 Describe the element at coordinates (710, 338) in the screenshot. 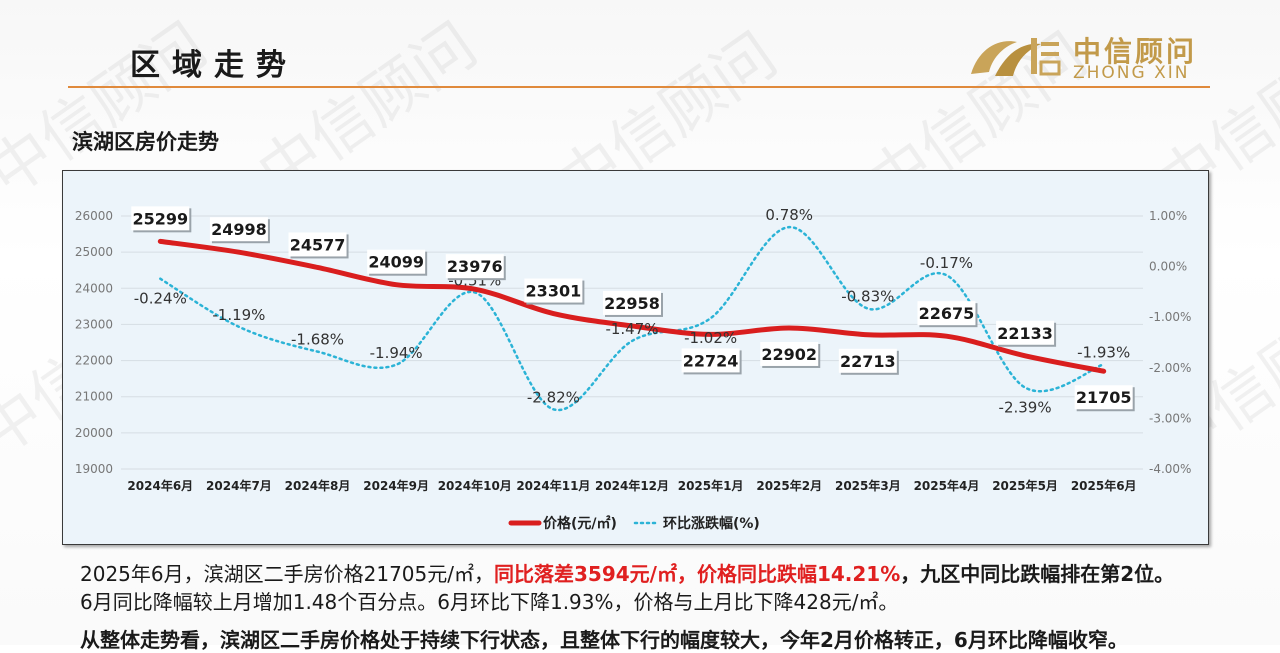

I see `pct-data-label: -1.02%` at that location.